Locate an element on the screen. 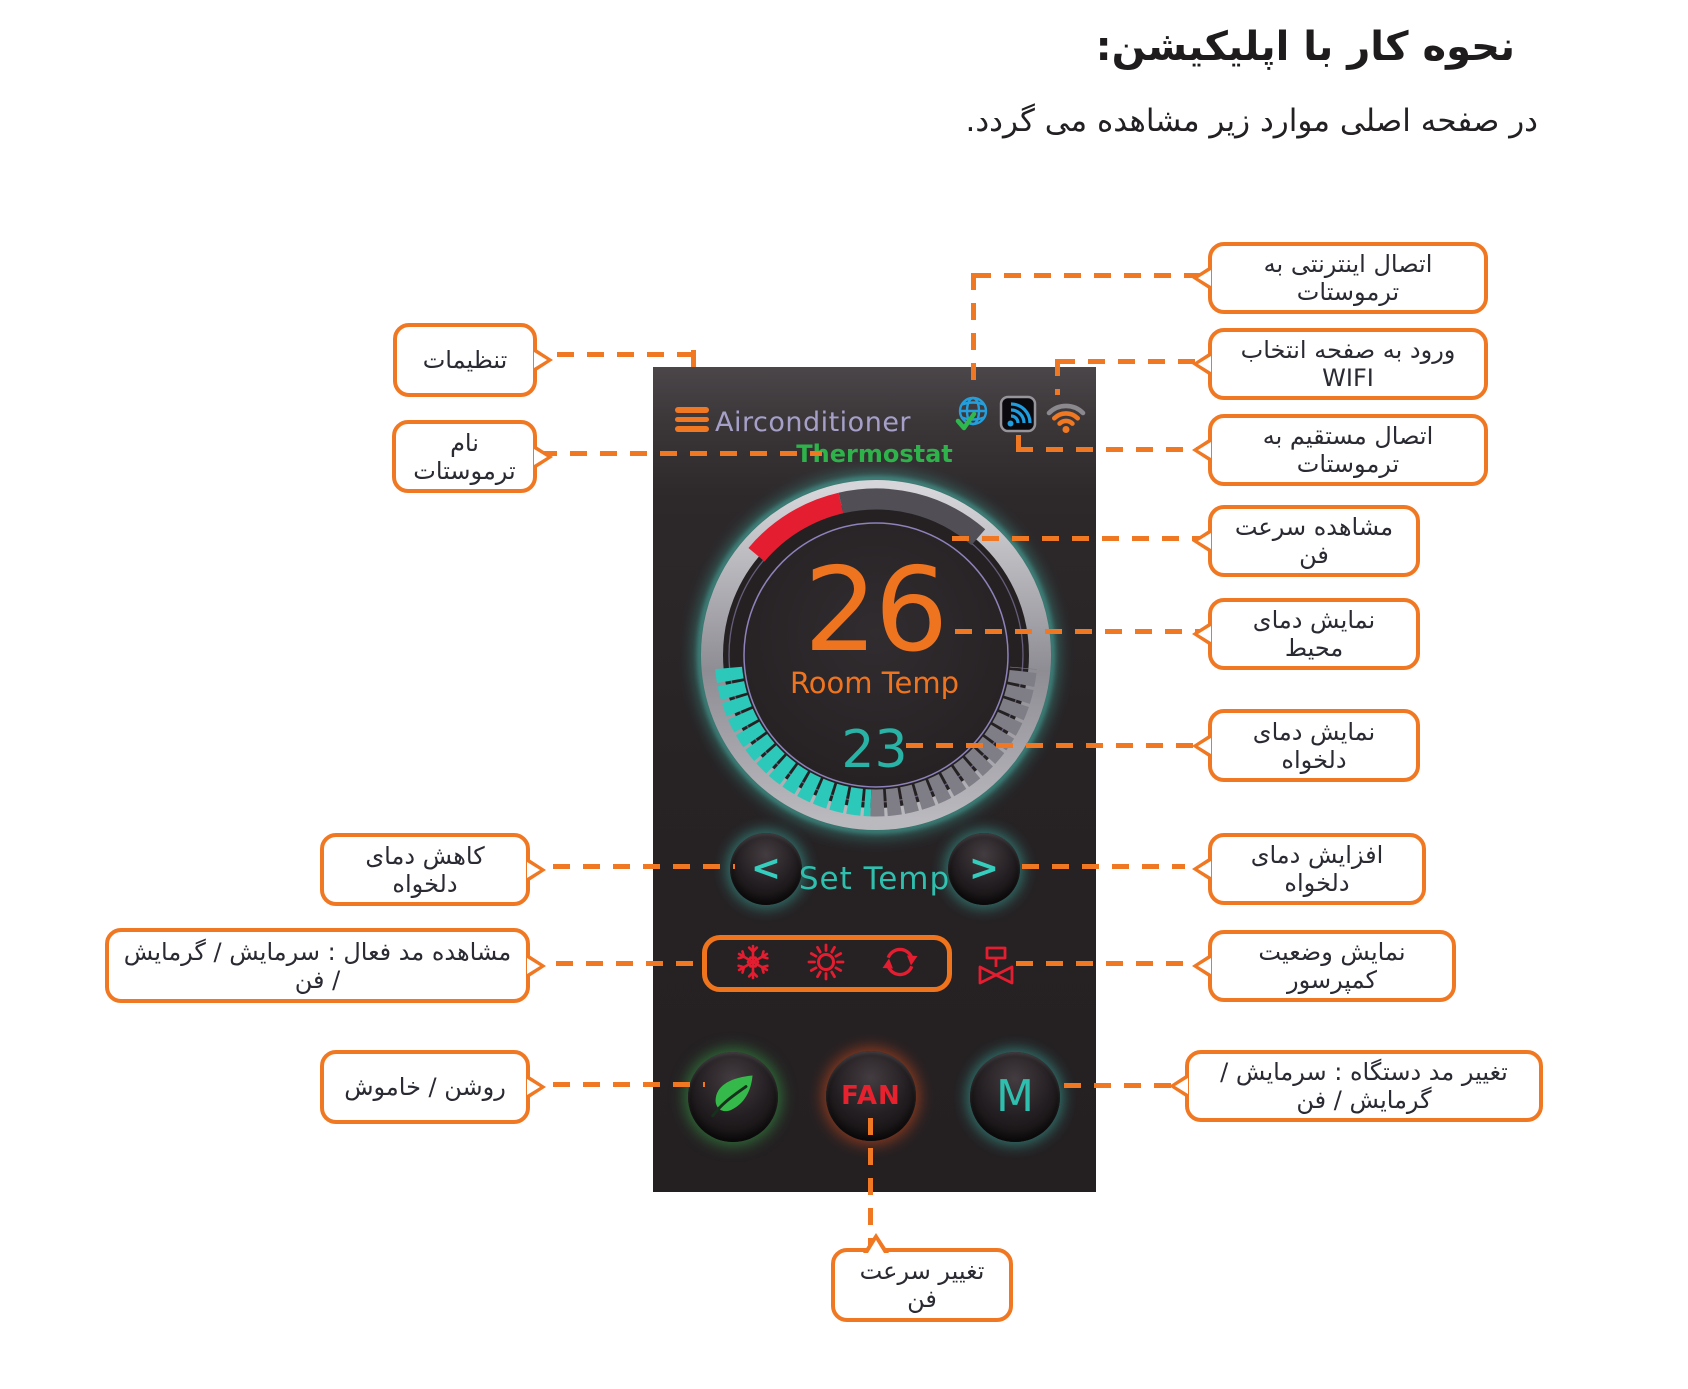 This screenshot has width=1688, height=1389. callout-fan-speed-view: مشاهده سرعت فن is located at coordinates (1306, 541).